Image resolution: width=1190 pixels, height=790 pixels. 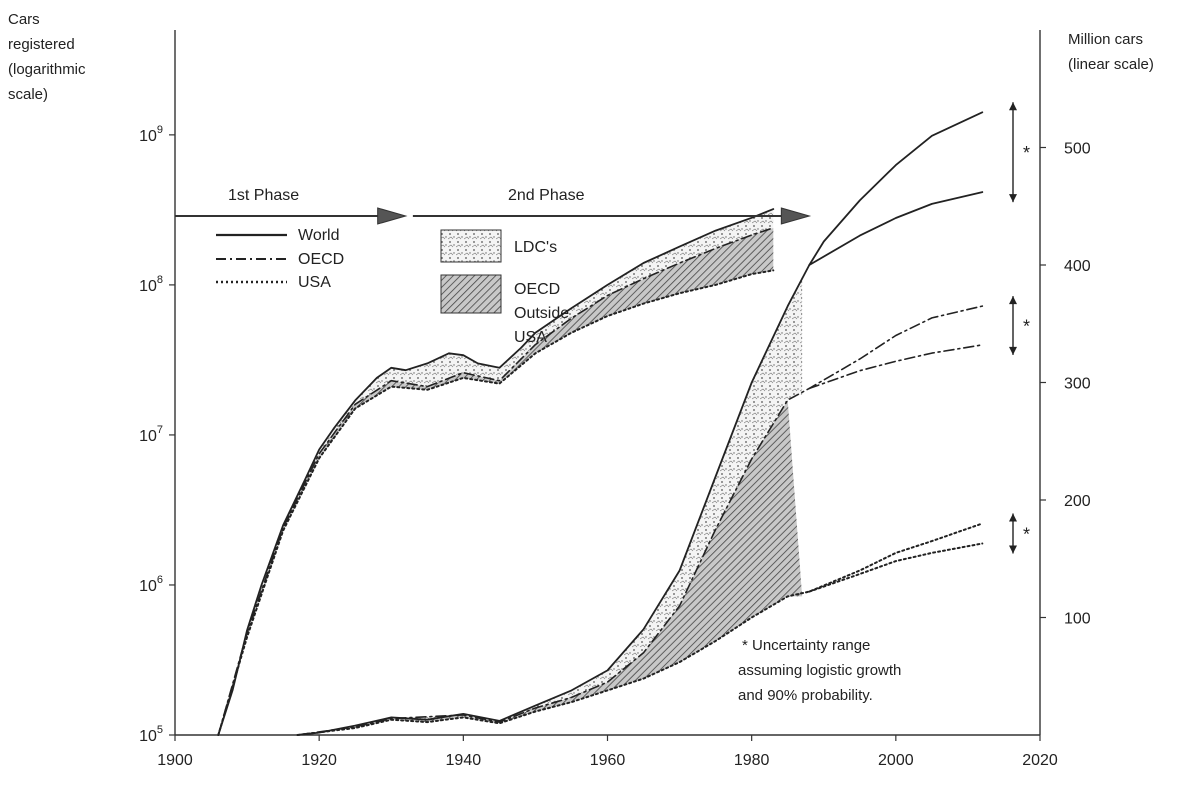 I want to click on note-line: and 90% probability., so click(x=805, y=695).